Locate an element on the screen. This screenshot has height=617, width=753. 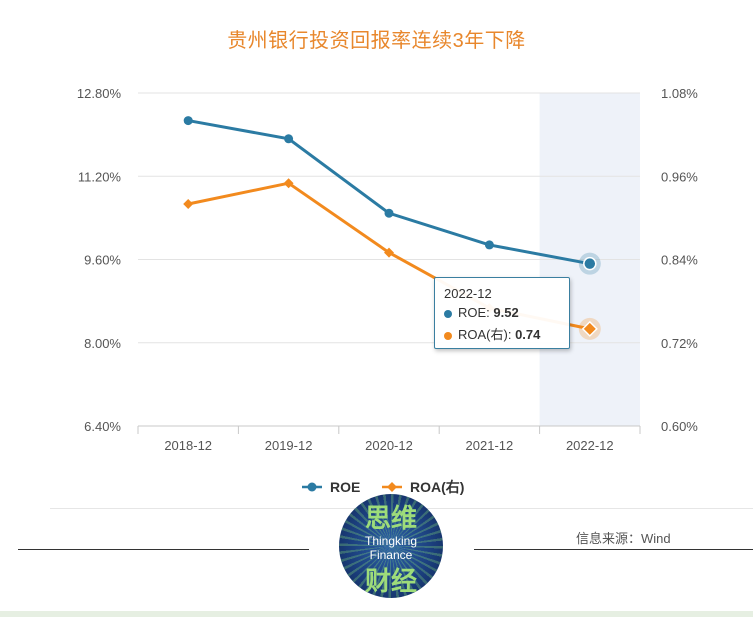
tooltip-roa-row: ROA(右): 0.74 is located at coordinates (502, 333).